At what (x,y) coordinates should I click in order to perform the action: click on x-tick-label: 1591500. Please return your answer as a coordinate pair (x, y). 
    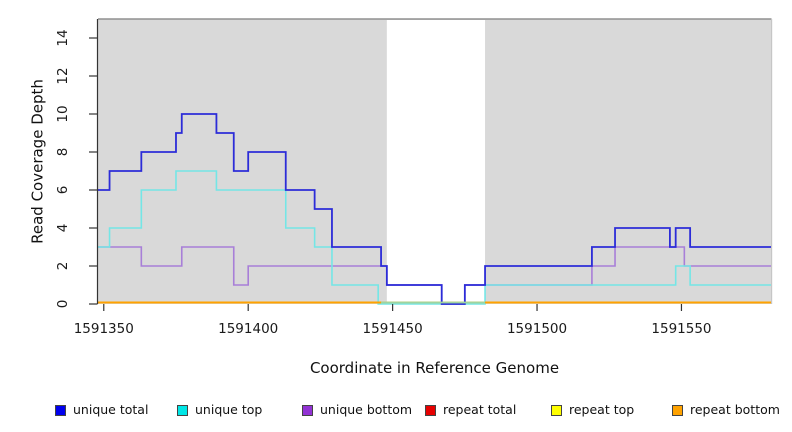
    Looking at the image, I should click on (537, 329).